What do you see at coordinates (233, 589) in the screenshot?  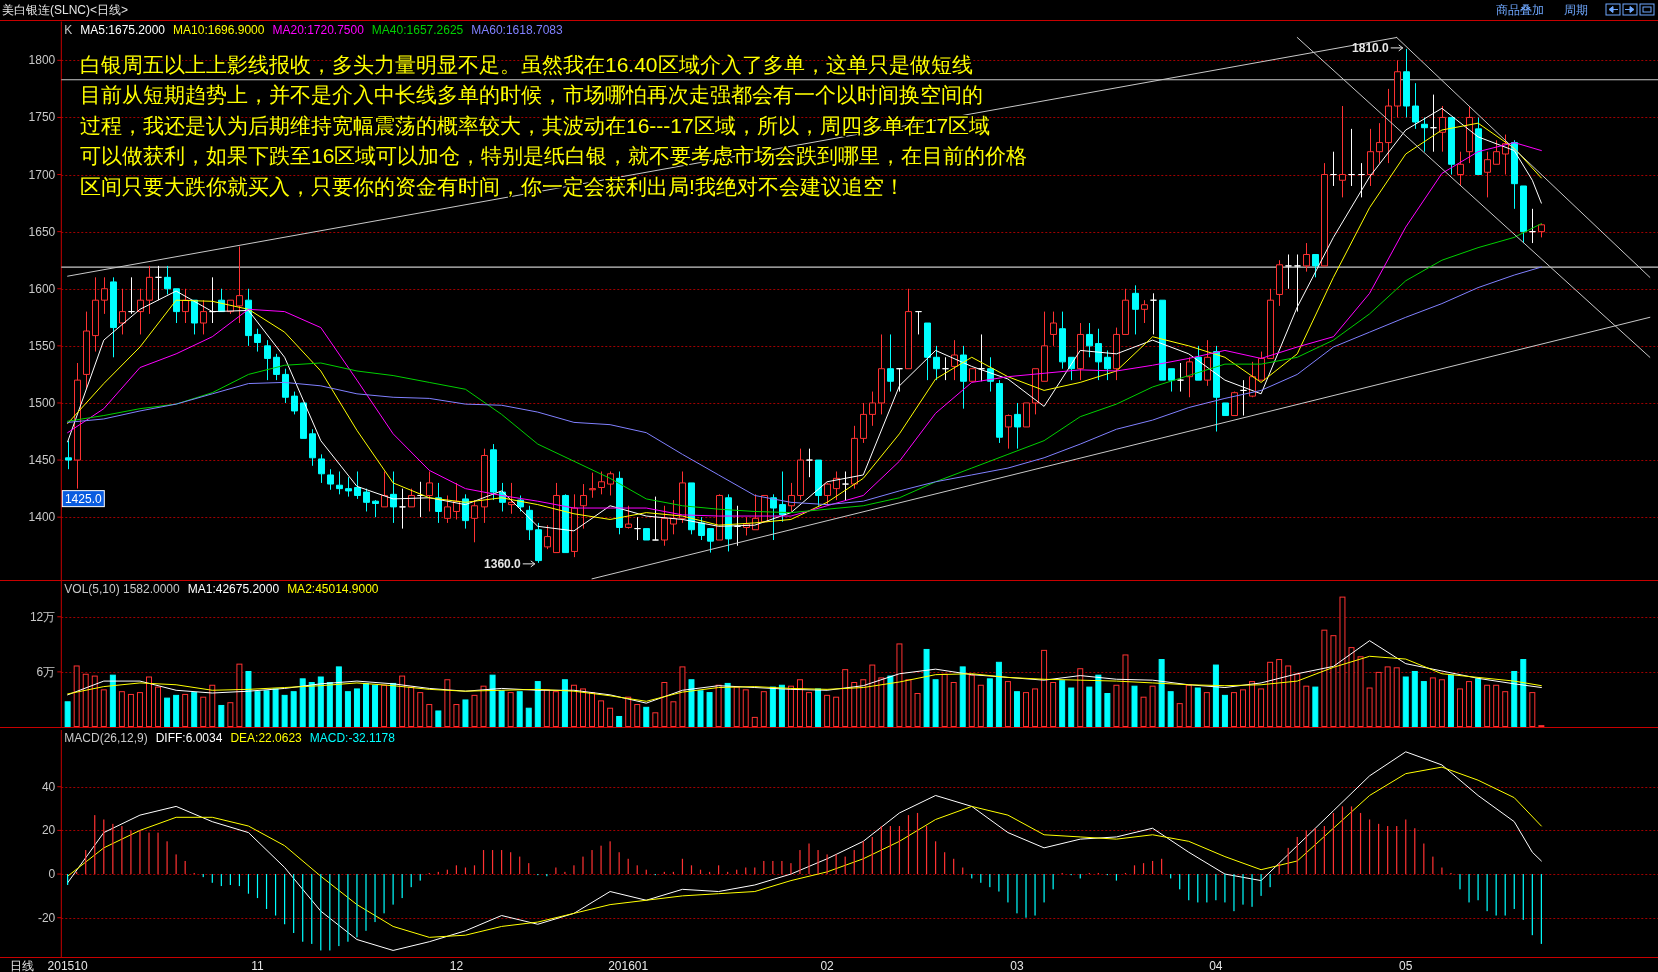 I see `text: MA1:42675.2000` at bounding box center [233, 589].